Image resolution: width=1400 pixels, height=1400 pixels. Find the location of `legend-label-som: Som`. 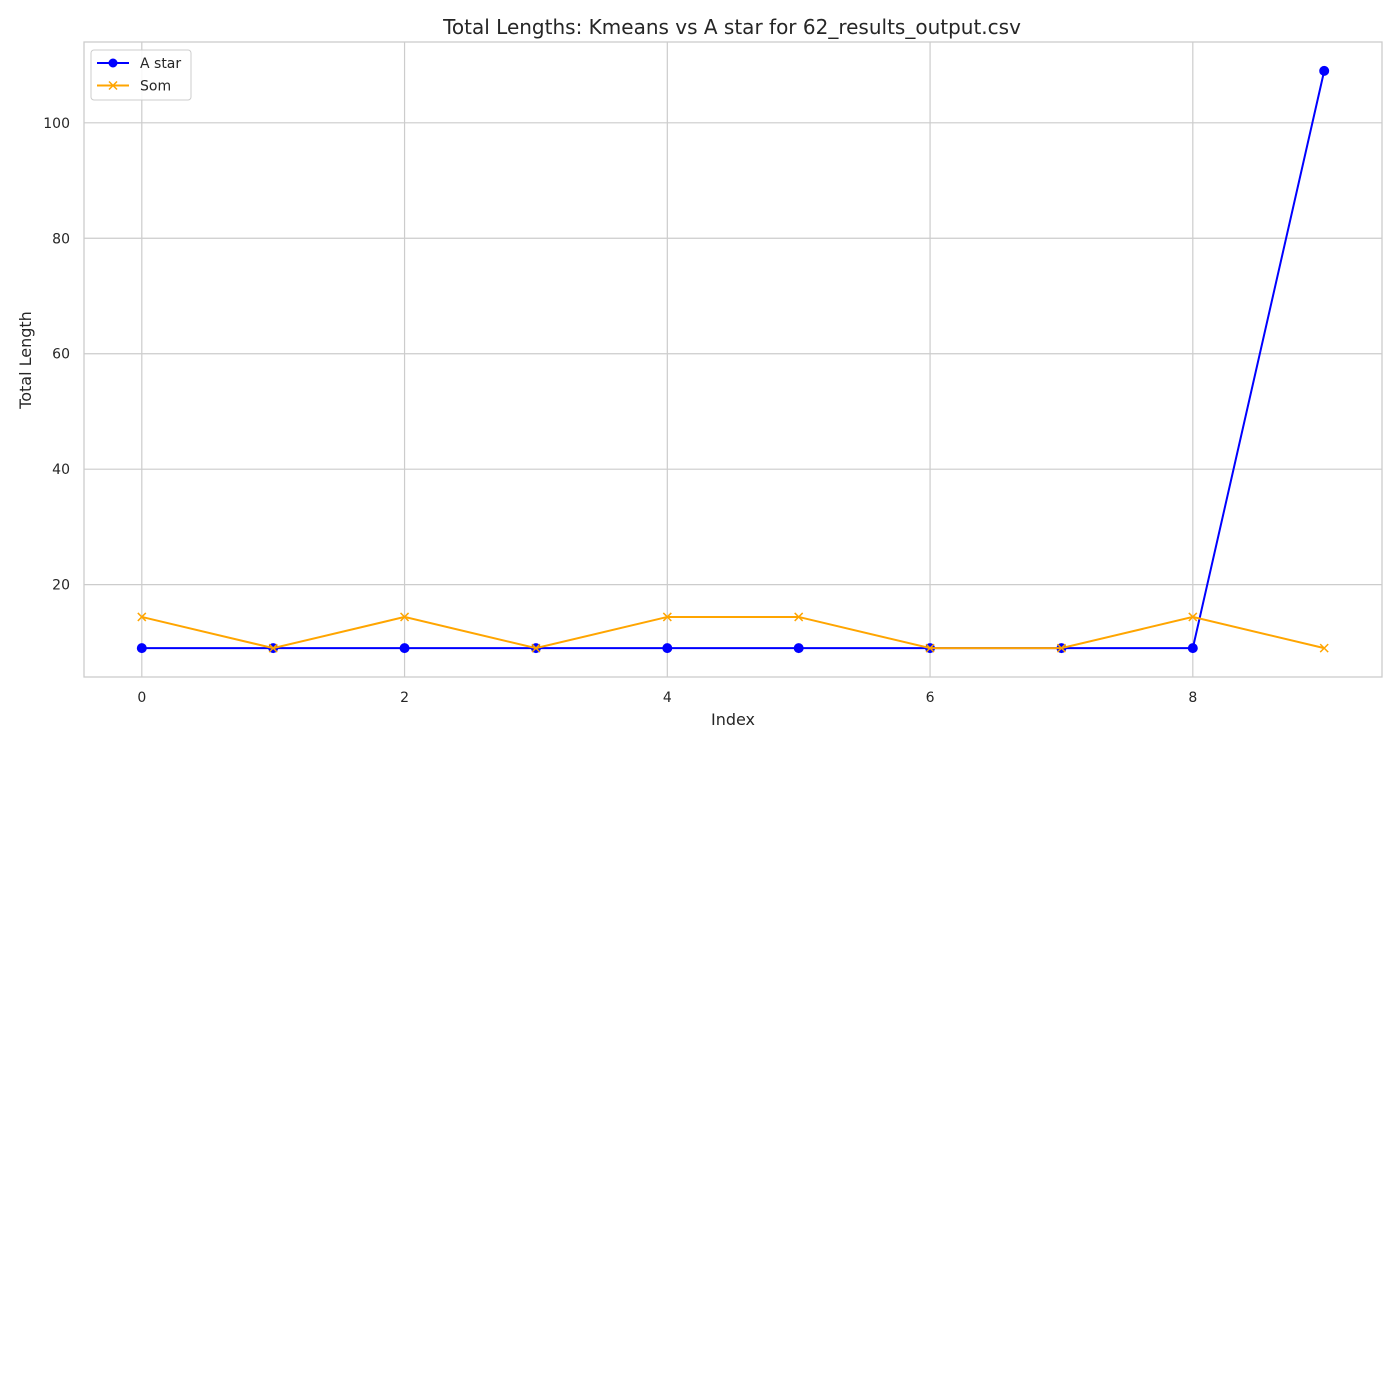

legend-label-som: Som is located at coordinates (155, 87).